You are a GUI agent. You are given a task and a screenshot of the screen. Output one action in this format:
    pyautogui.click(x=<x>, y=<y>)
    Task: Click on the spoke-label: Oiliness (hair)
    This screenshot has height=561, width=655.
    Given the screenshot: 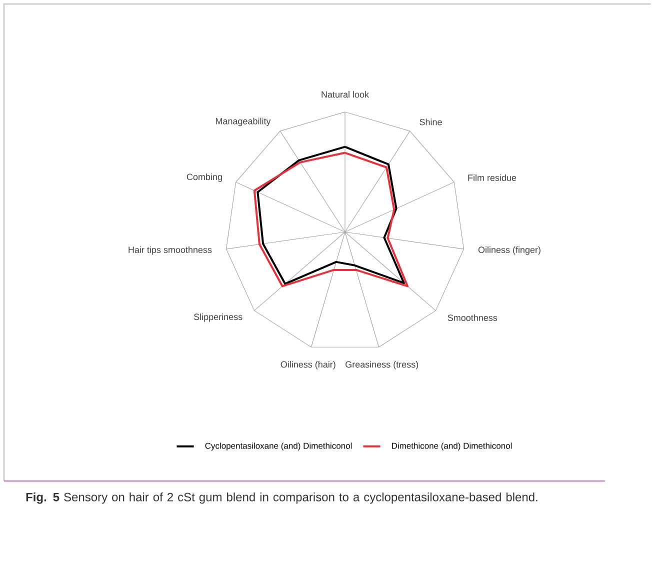 What is the action you would take?
    pyautogui.click(x=308, y=365)
    